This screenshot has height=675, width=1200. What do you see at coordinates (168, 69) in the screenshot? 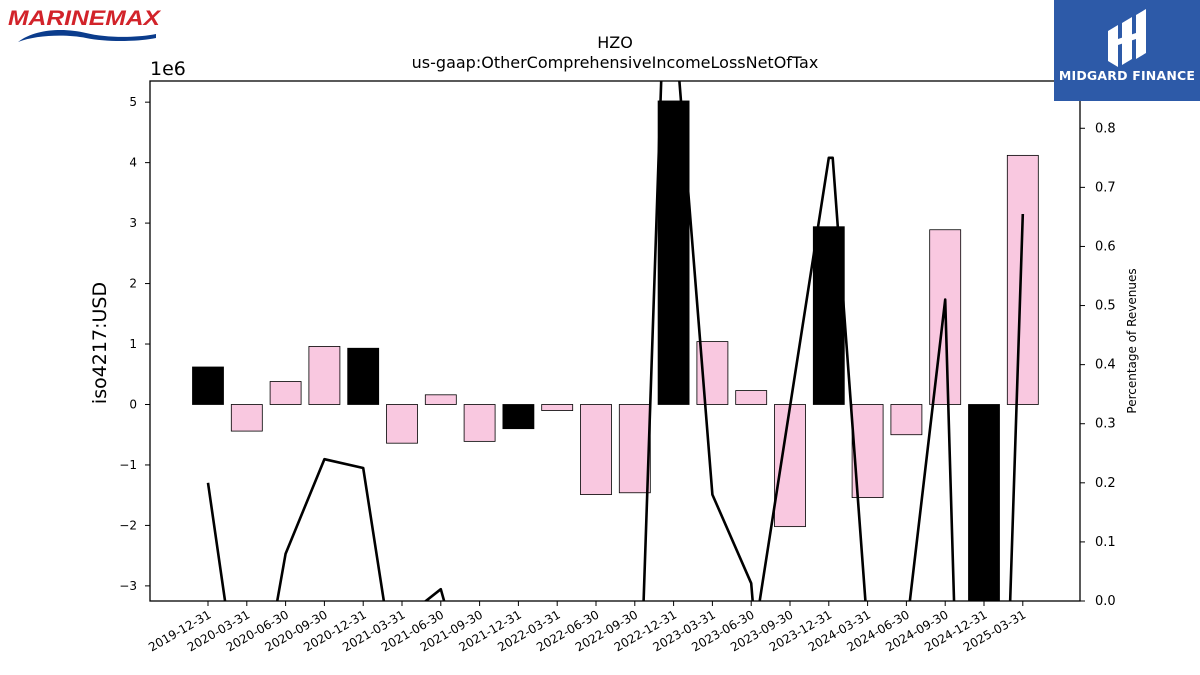
I see `y-offset-label: 1e6` at bounding box center [168, 69].